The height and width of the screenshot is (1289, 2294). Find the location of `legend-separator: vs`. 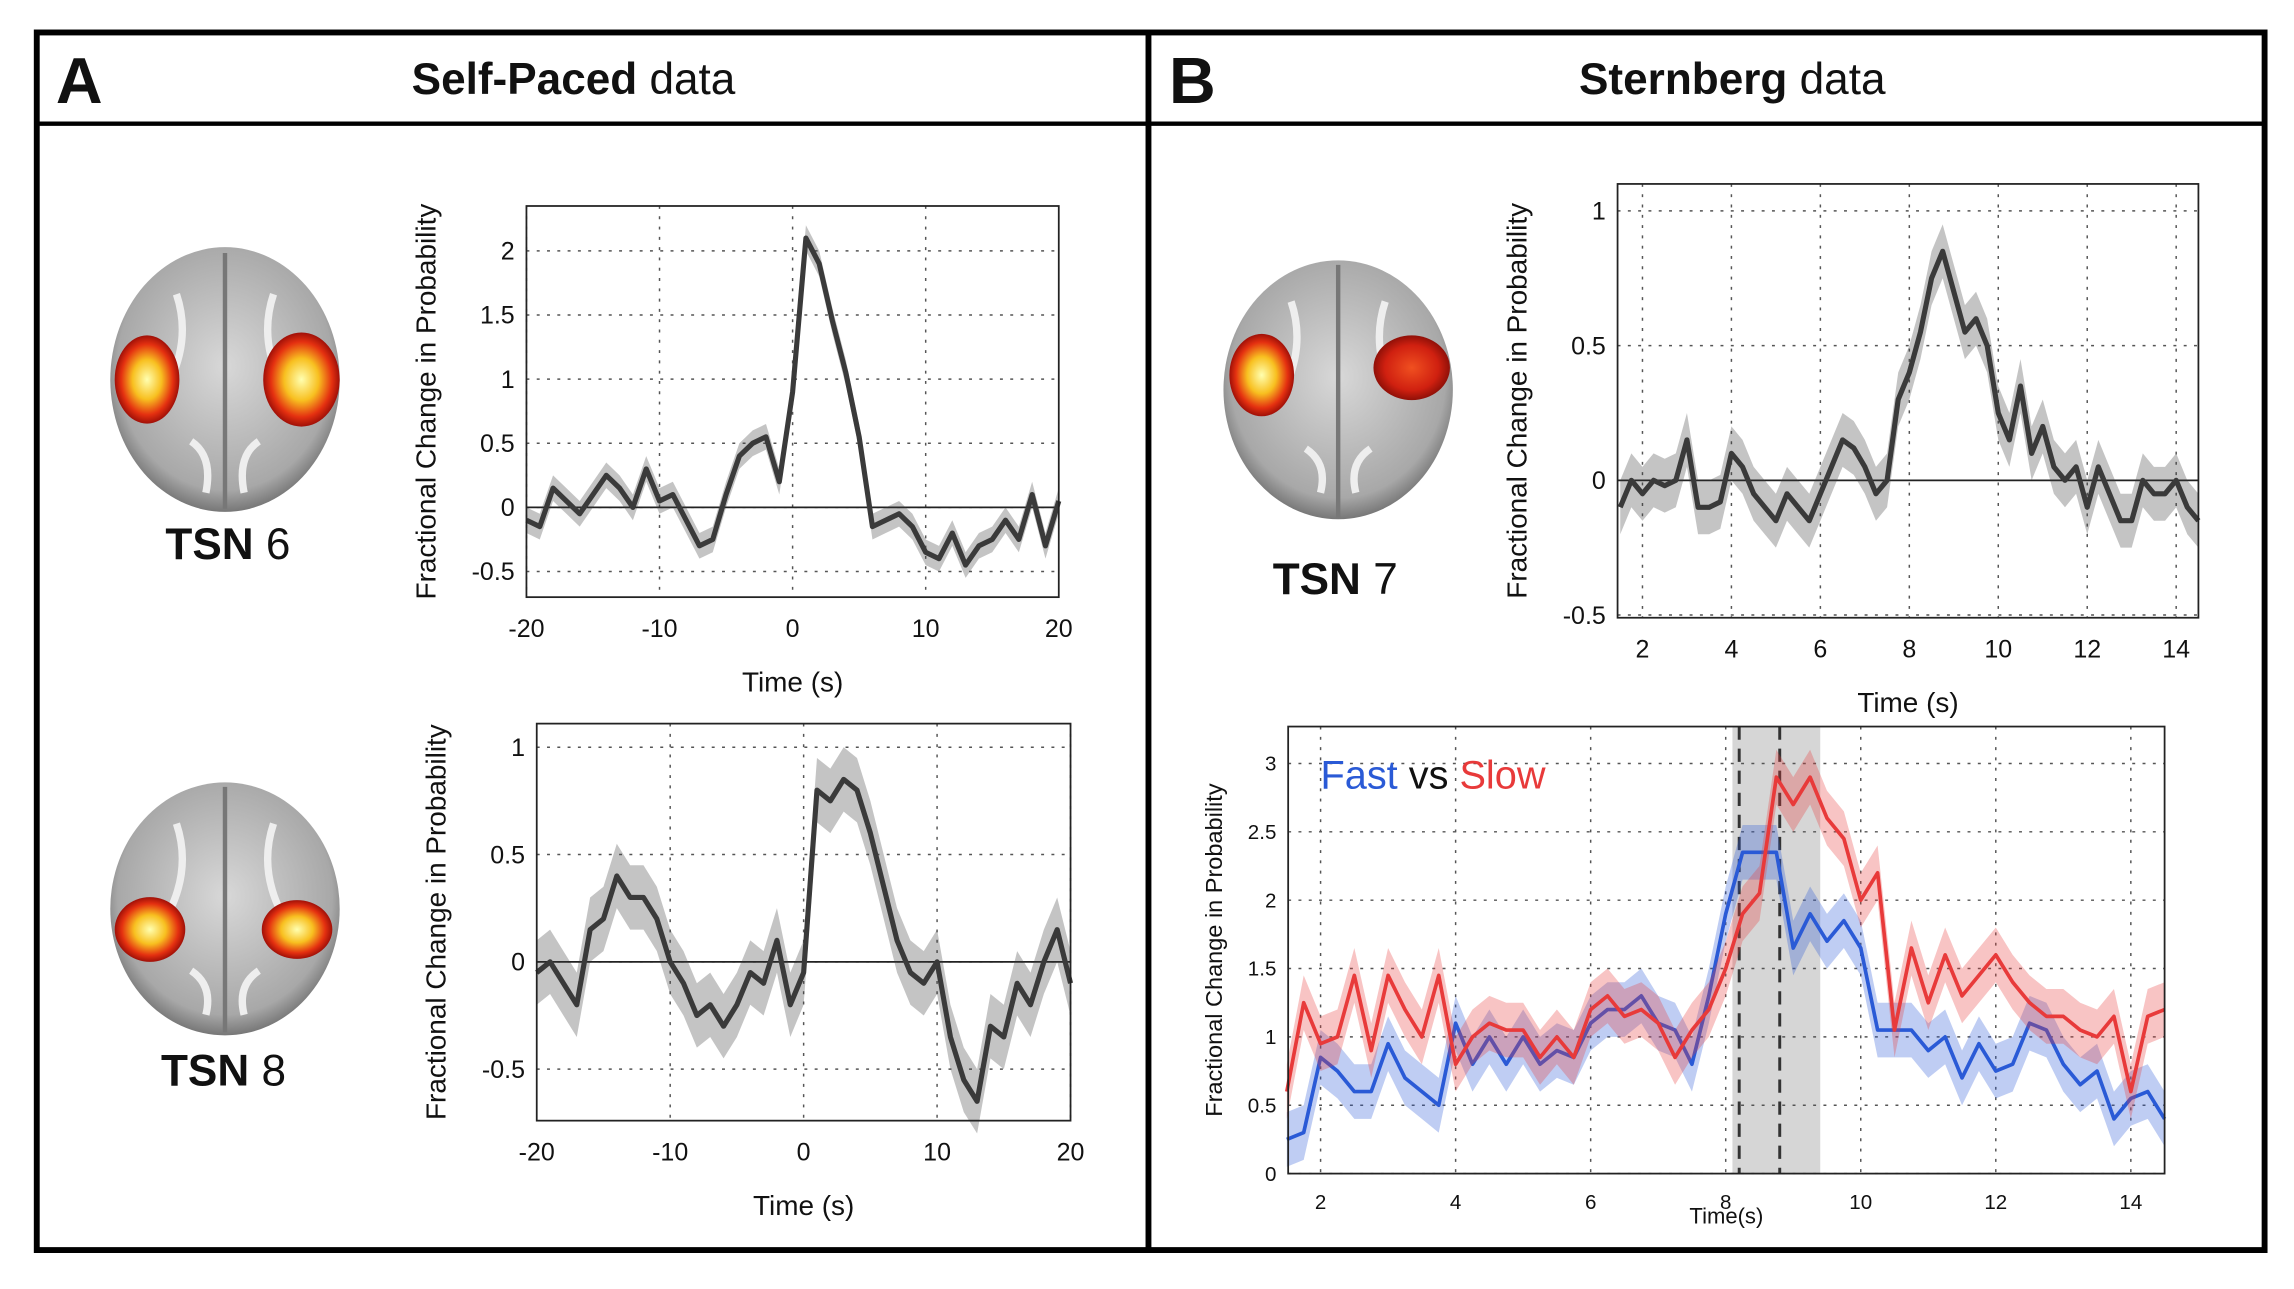

legend-separator: vs is located at coordinates (1429, 775).